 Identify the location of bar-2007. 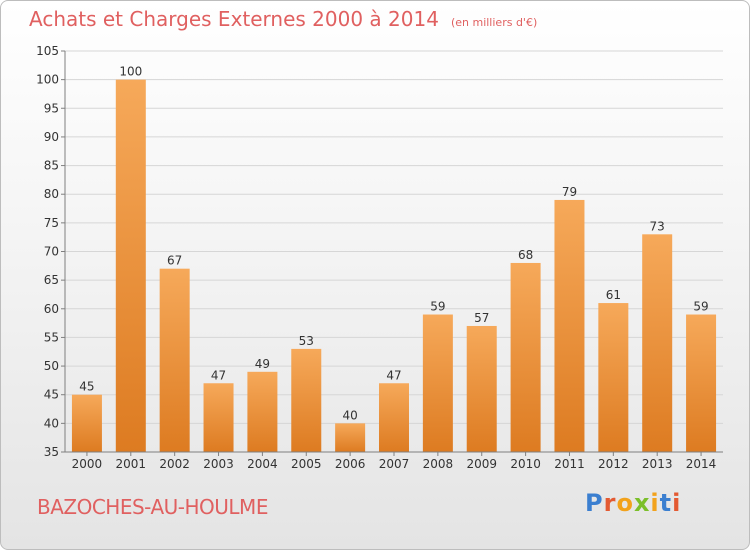
(394, 417).